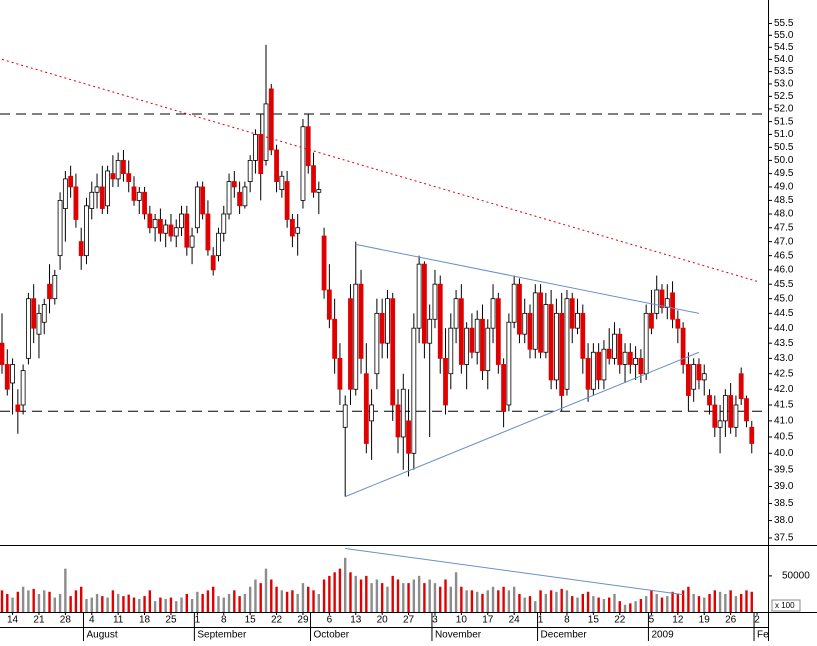  I want to click on volume-tick-label: 50000, so click(796, 576).